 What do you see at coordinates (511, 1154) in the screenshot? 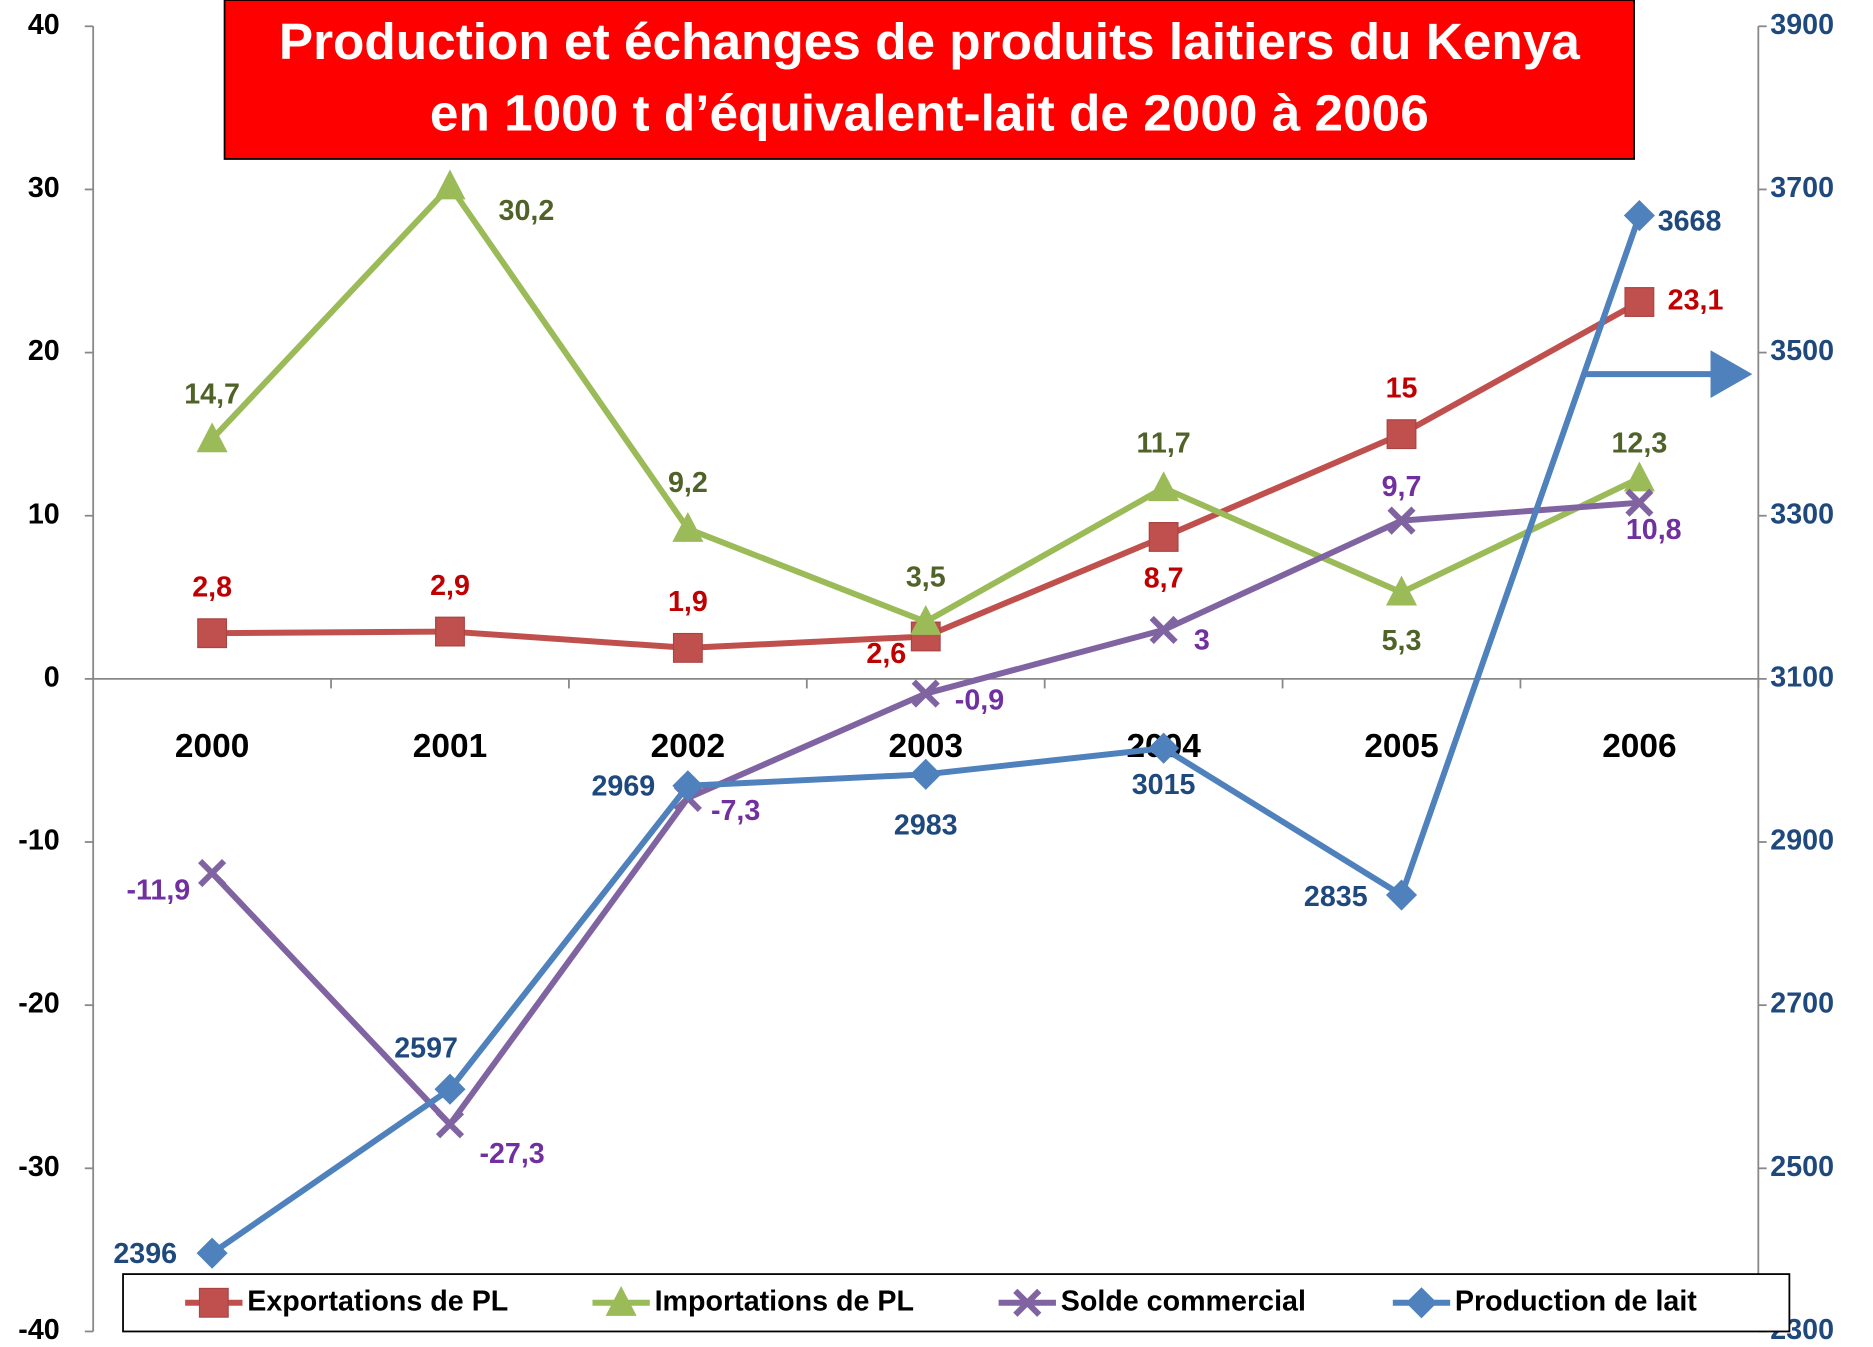
I see `data-label: -27,3` at bounding box center [511, 1154].